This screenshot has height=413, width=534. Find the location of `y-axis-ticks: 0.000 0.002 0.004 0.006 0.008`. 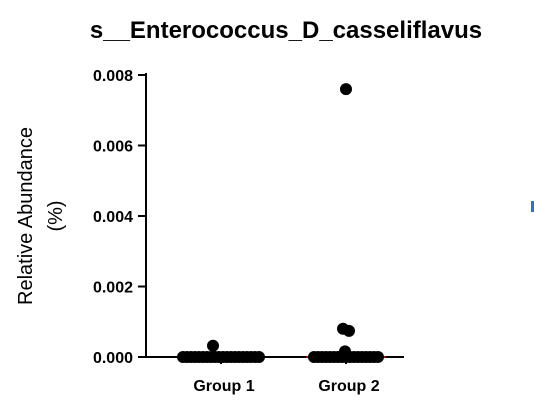

y-axis-ticks: 0.000 0.002 0.004 0.006 0.008 is located at coordinates (119, 217).